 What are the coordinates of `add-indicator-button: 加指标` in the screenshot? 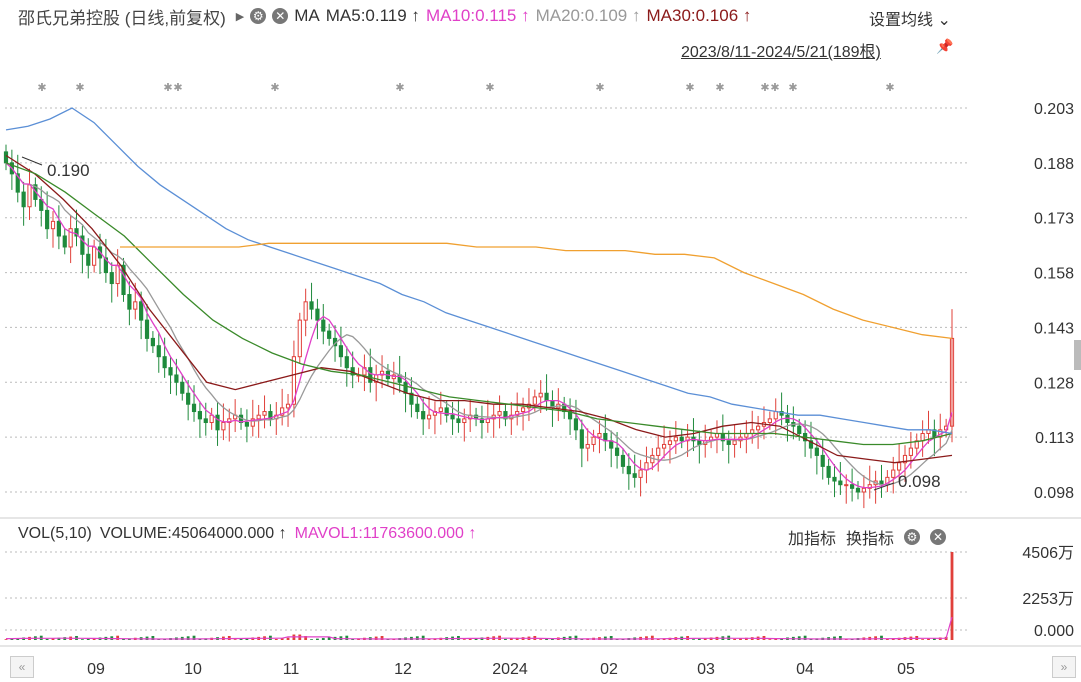 It's located at (812, 539).